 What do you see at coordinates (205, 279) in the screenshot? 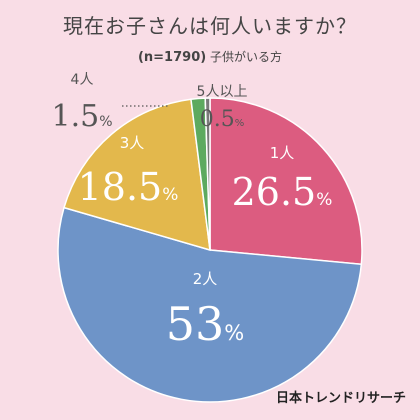
I see `slice-label-2: 2人` at bounding box center [205, 279].